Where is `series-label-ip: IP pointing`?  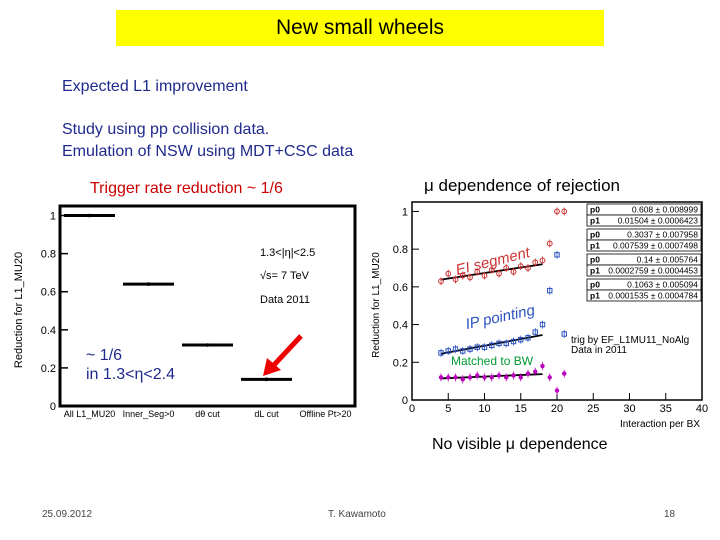 series-label-ip: IP pointing is located at coordinates (500, 317).